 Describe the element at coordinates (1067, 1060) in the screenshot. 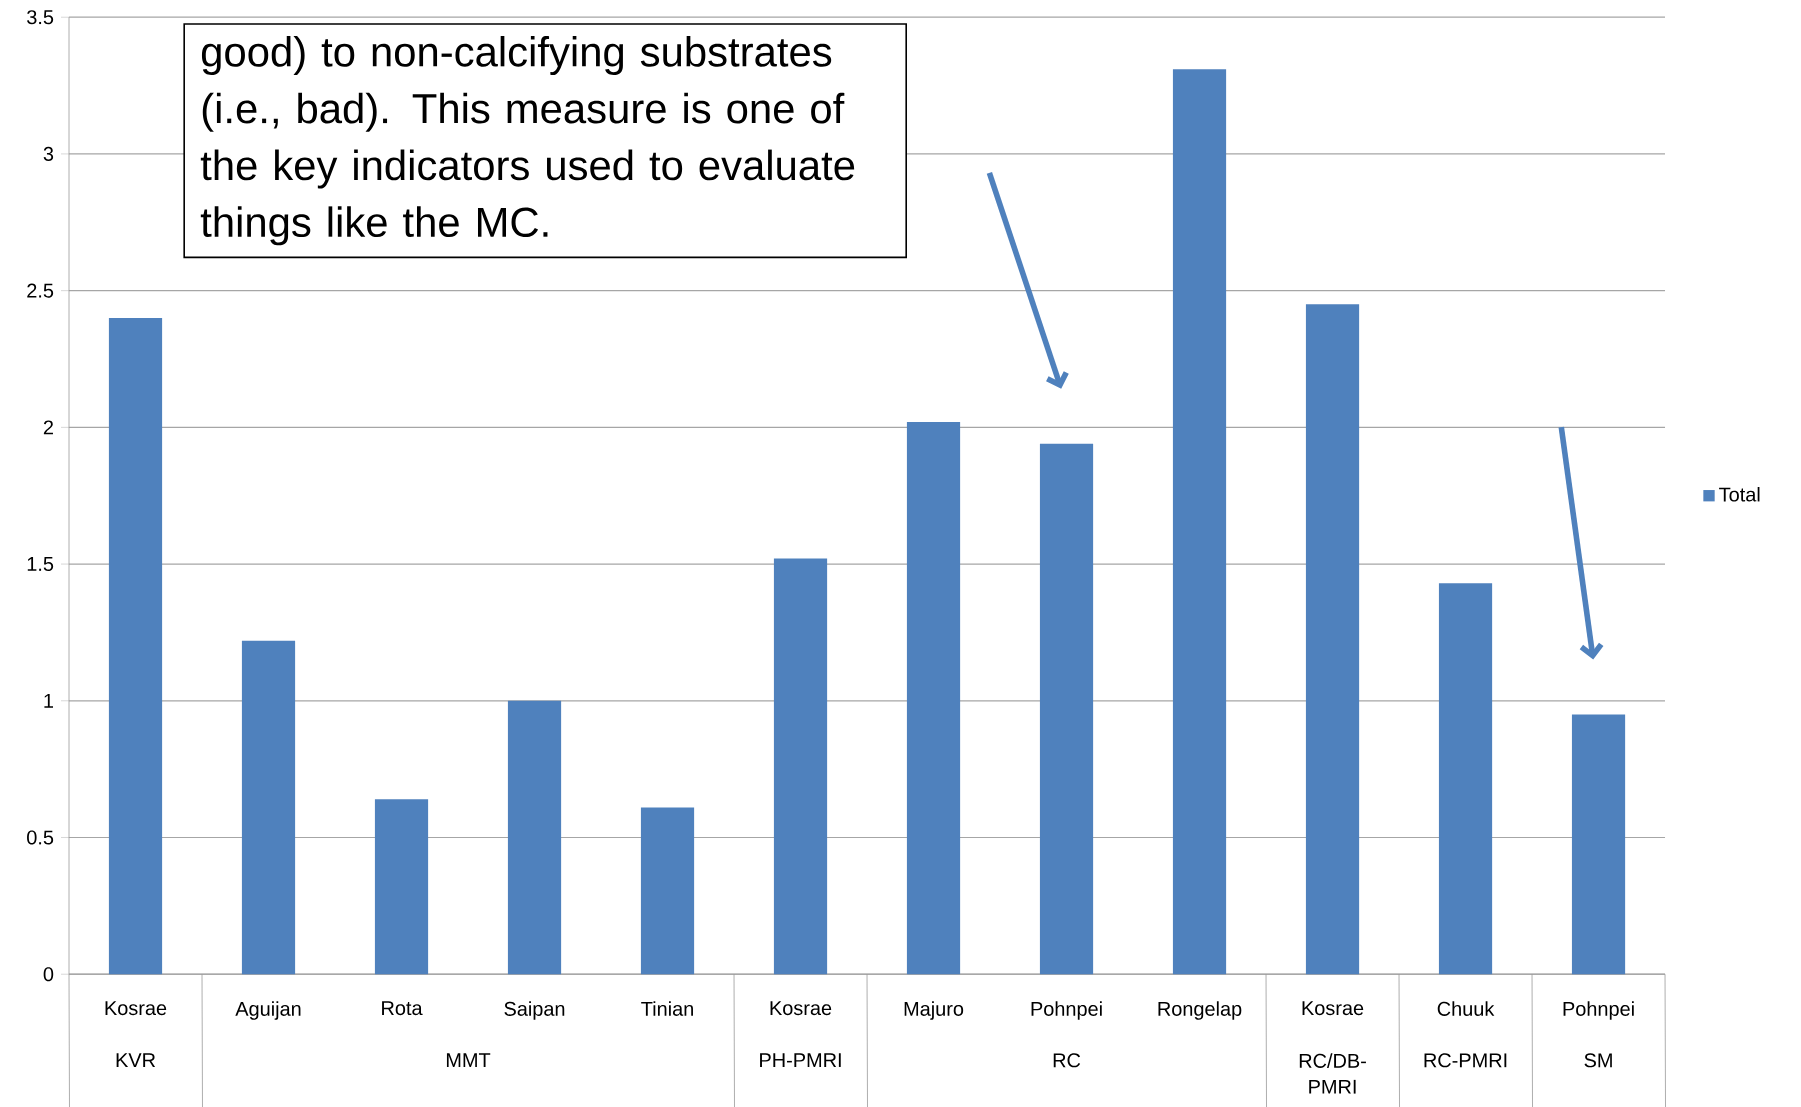

I see `text: RC` at that location.